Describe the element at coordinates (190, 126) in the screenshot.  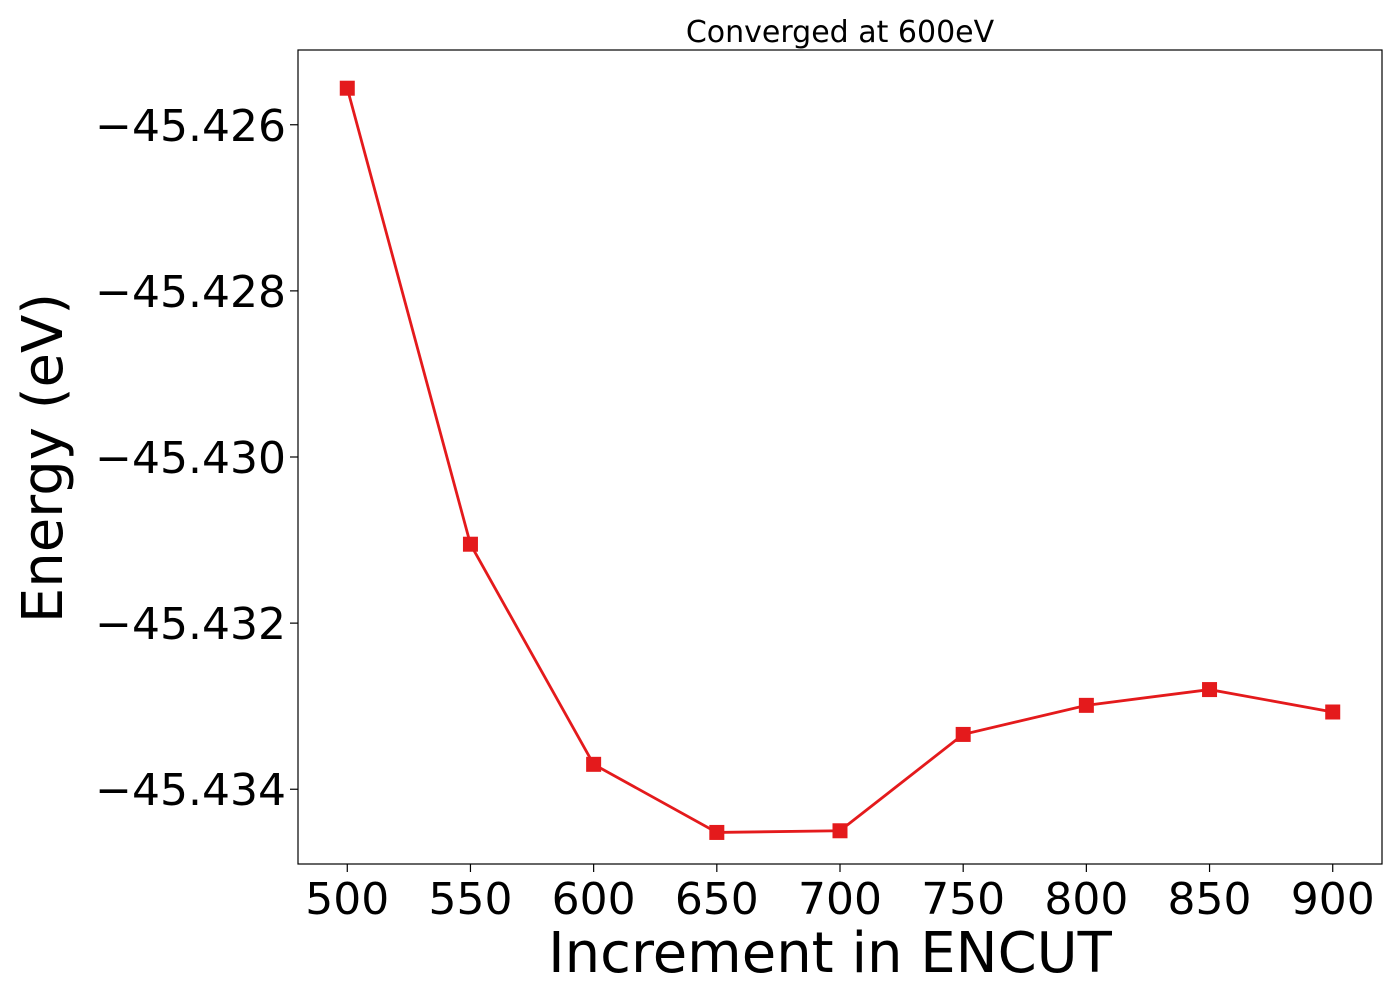
I see `y-tick-label: −45.426` at that location.